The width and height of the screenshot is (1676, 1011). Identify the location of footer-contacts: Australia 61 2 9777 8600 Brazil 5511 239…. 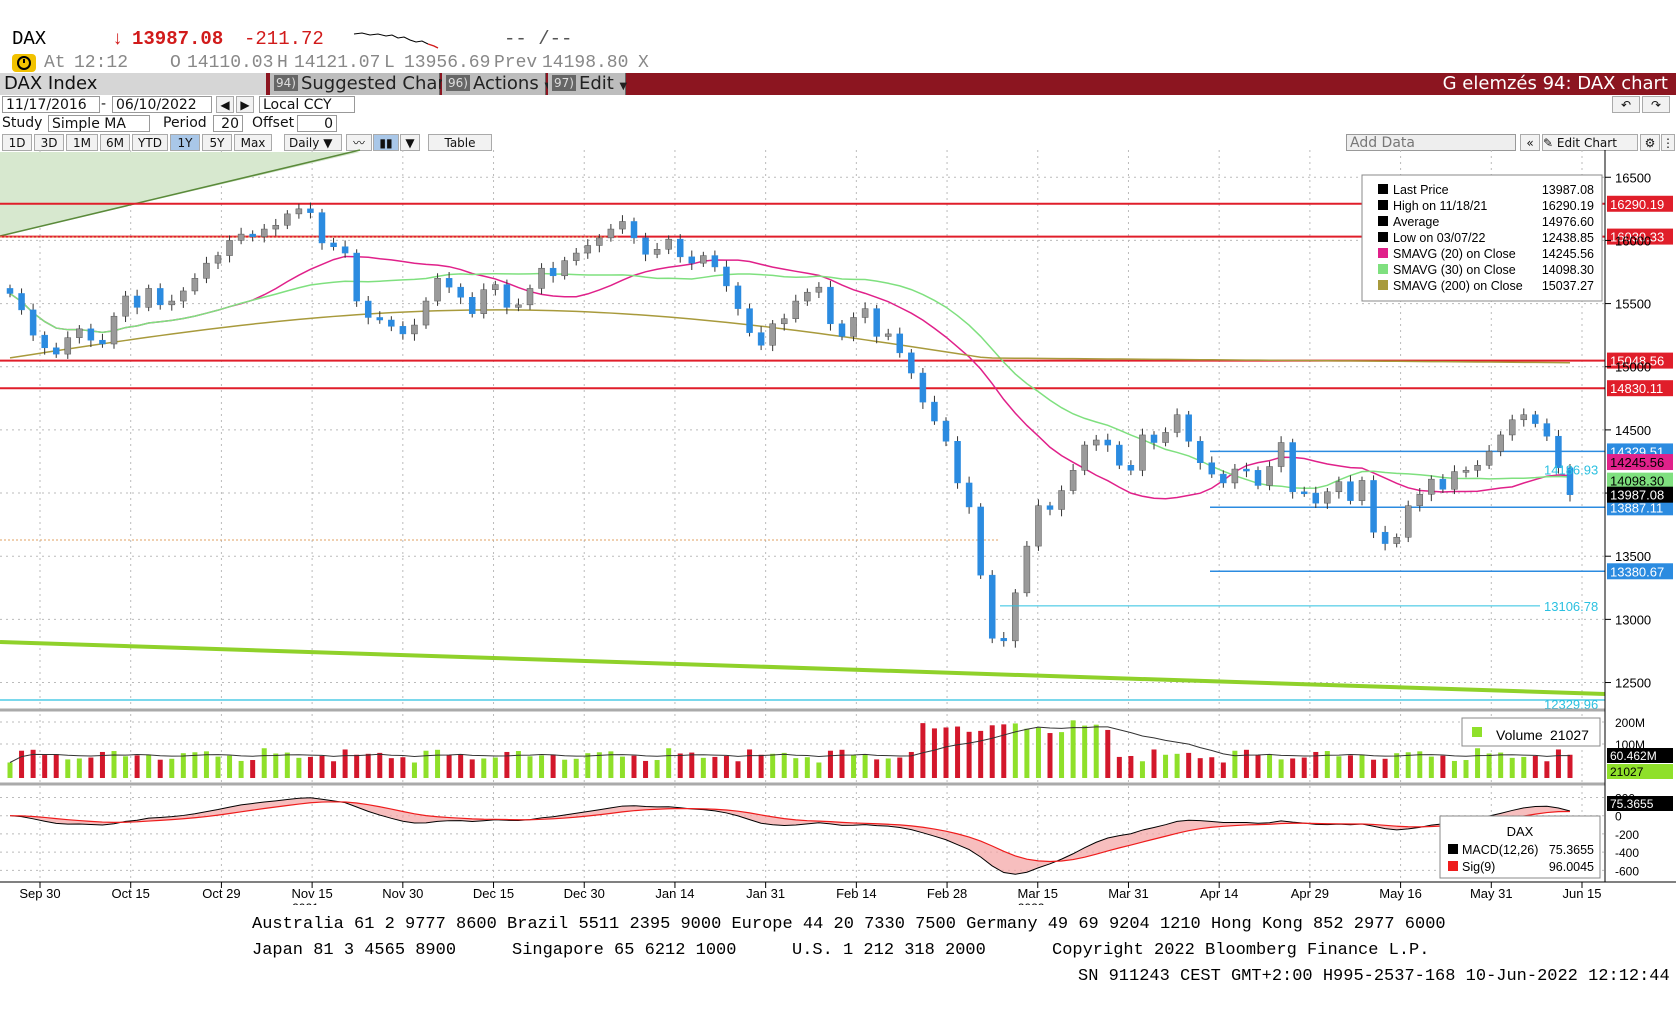
(849, 924).